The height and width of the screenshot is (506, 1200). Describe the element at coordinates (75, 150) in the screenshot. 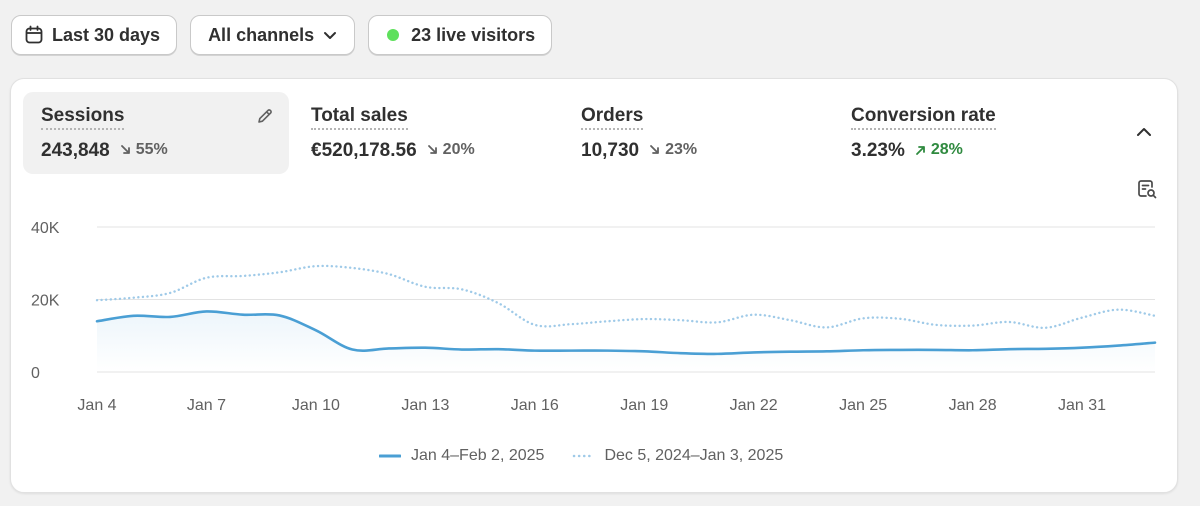

I see `metric-value: 243,848` at that location.